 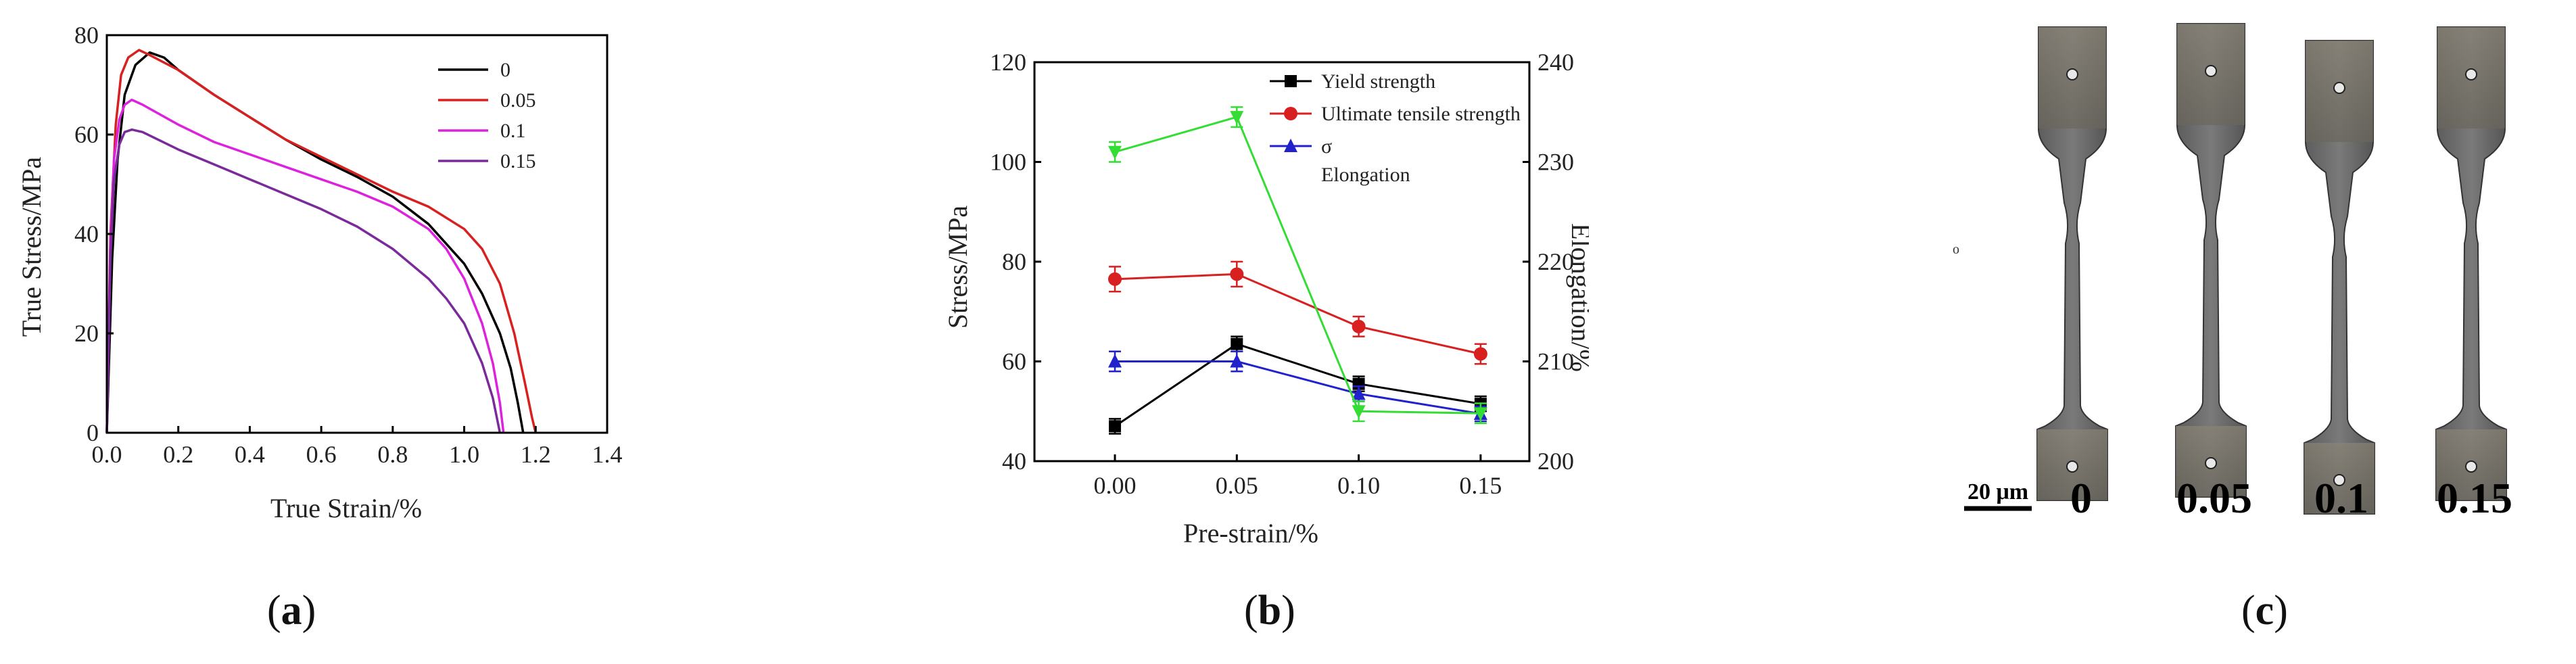 What do you see at coordinates (2211, 260) in the screenshot?
I see `specimen-0.05` at bounding box center [2211, 260].